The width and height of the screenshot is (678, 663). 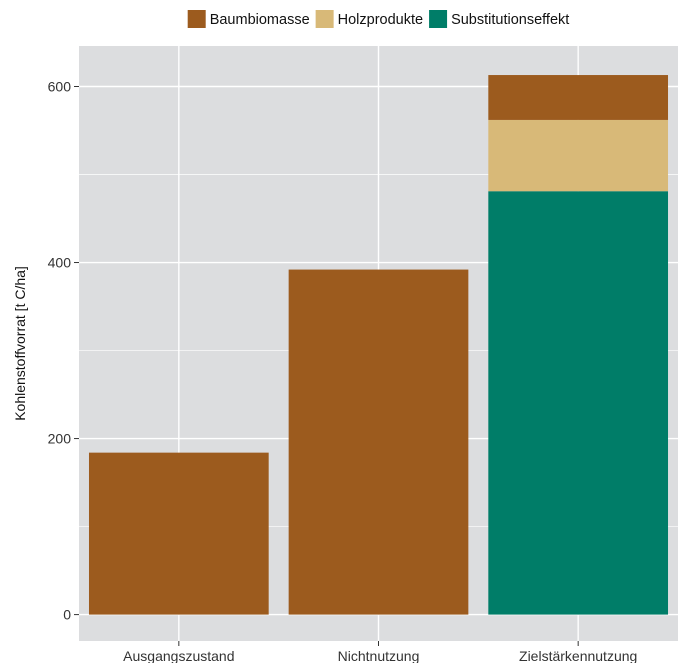 I want to click on y-axis-title: Kohlenstoffvorrat [t C/ha], so click(x=20, y=343).